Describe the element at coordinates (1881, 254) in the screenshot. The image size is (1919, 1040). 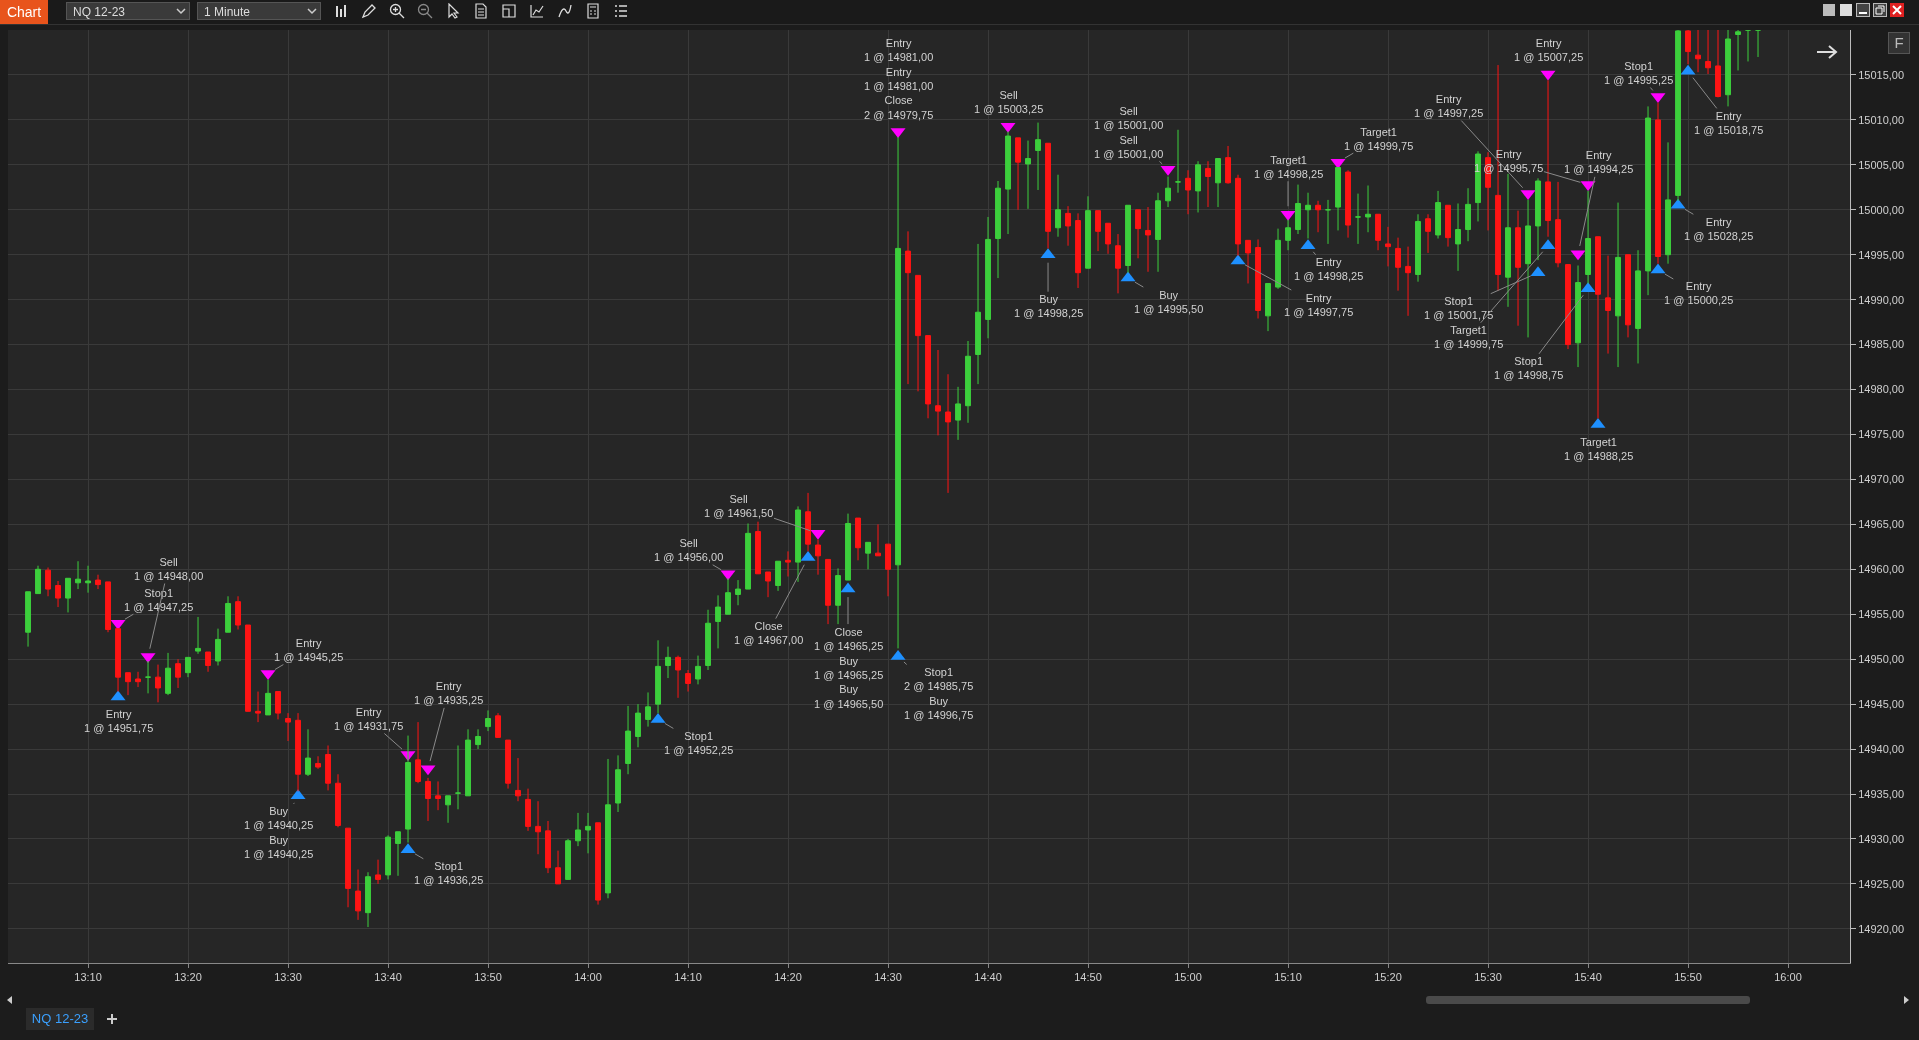
I see `y-tick-label: 14995,00` at that location.